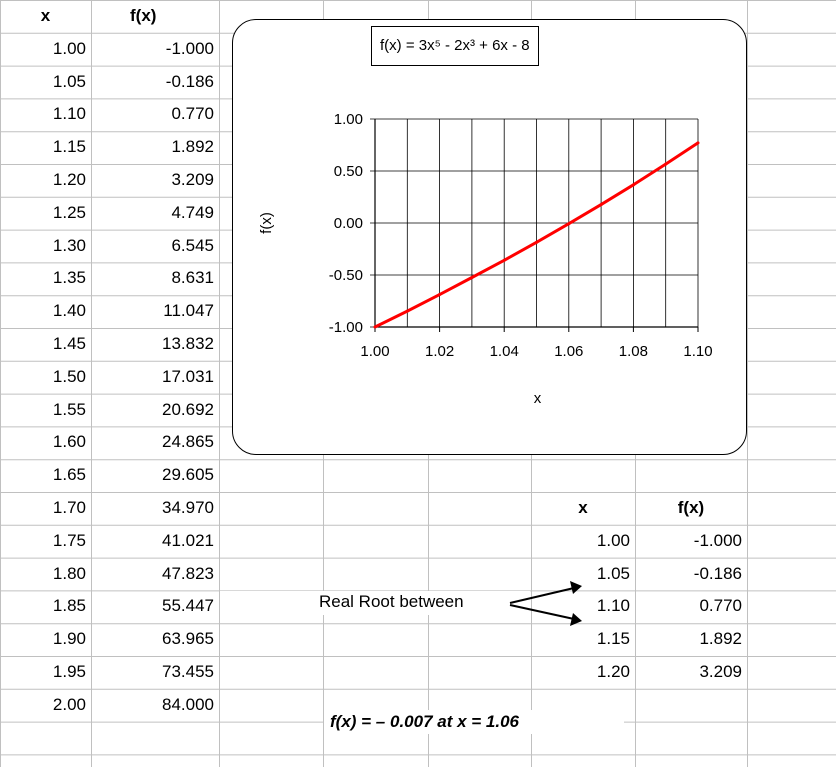  What do you see at coordinates (583, 507) in the screenshot?
I see `right-header-x: x` at bounding box center [583, 507].